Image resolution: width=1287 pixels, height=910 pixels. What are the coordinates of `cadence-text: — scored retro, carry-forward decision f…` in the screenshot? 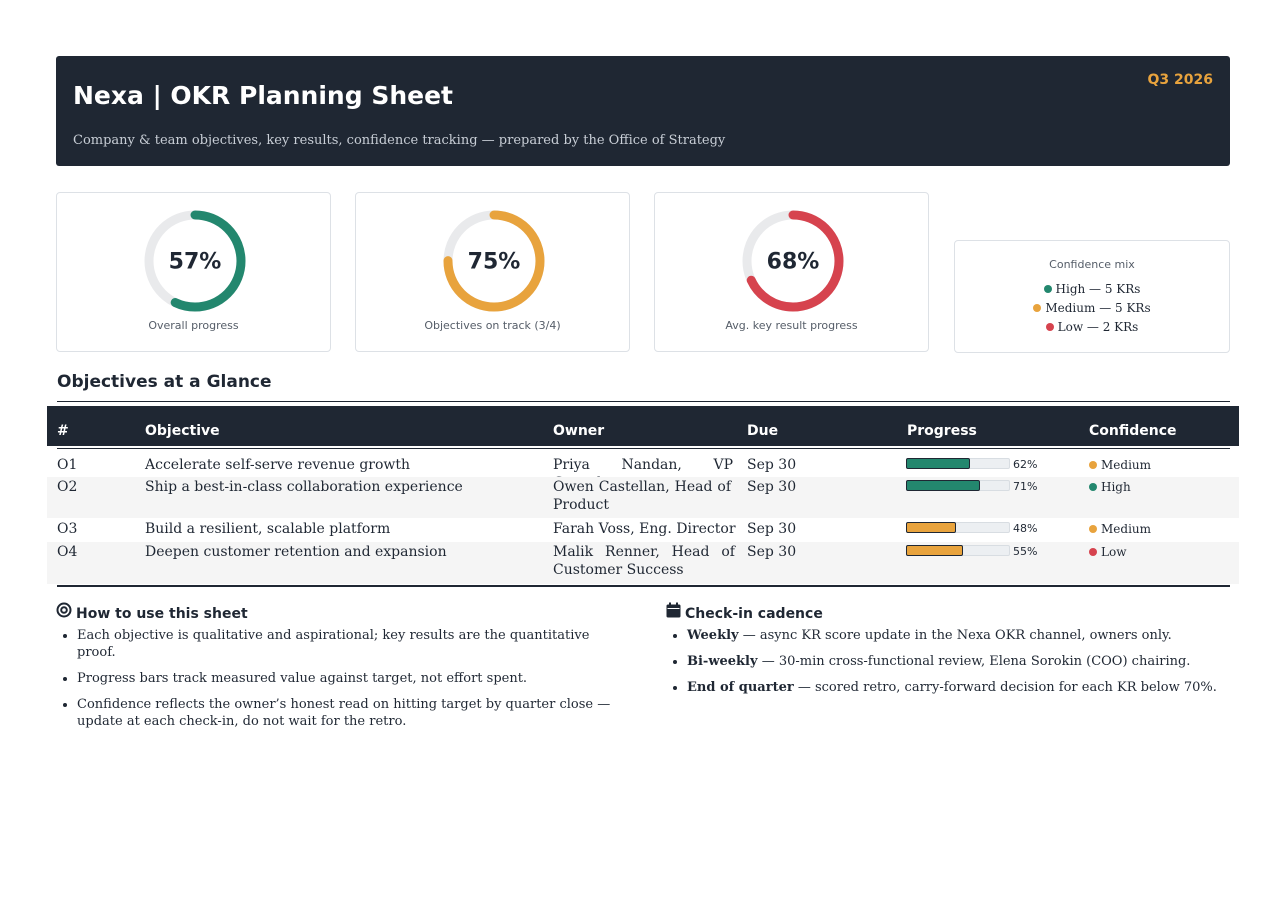 It's located at (1005, 687).